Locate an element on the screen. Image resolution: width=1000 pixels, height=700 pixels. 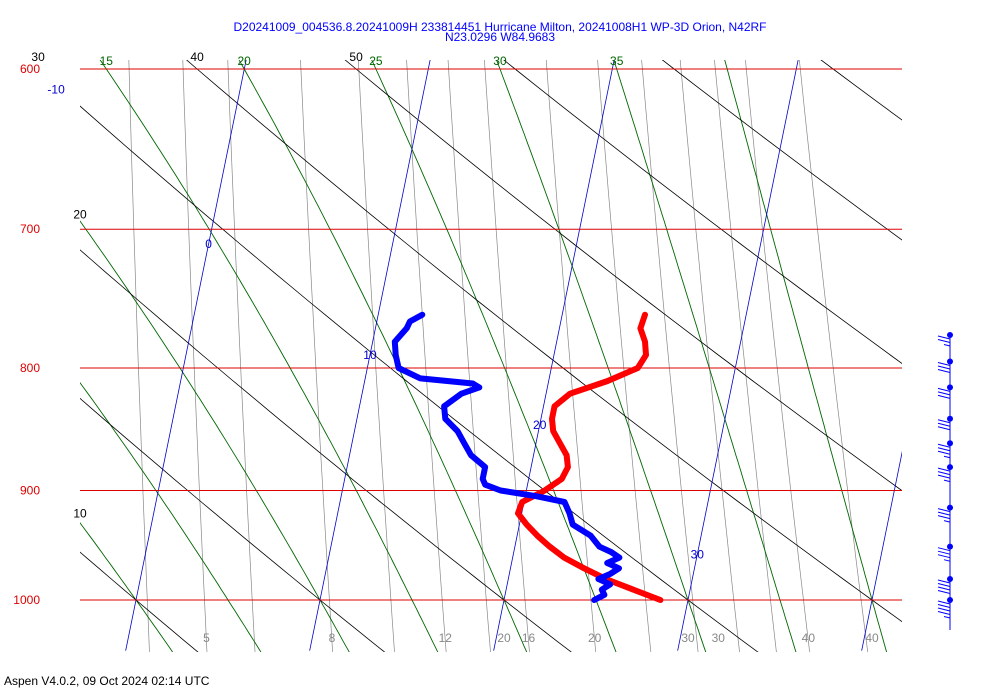
mixing-ratio-label: 20 is located at coordinates (595, 638).